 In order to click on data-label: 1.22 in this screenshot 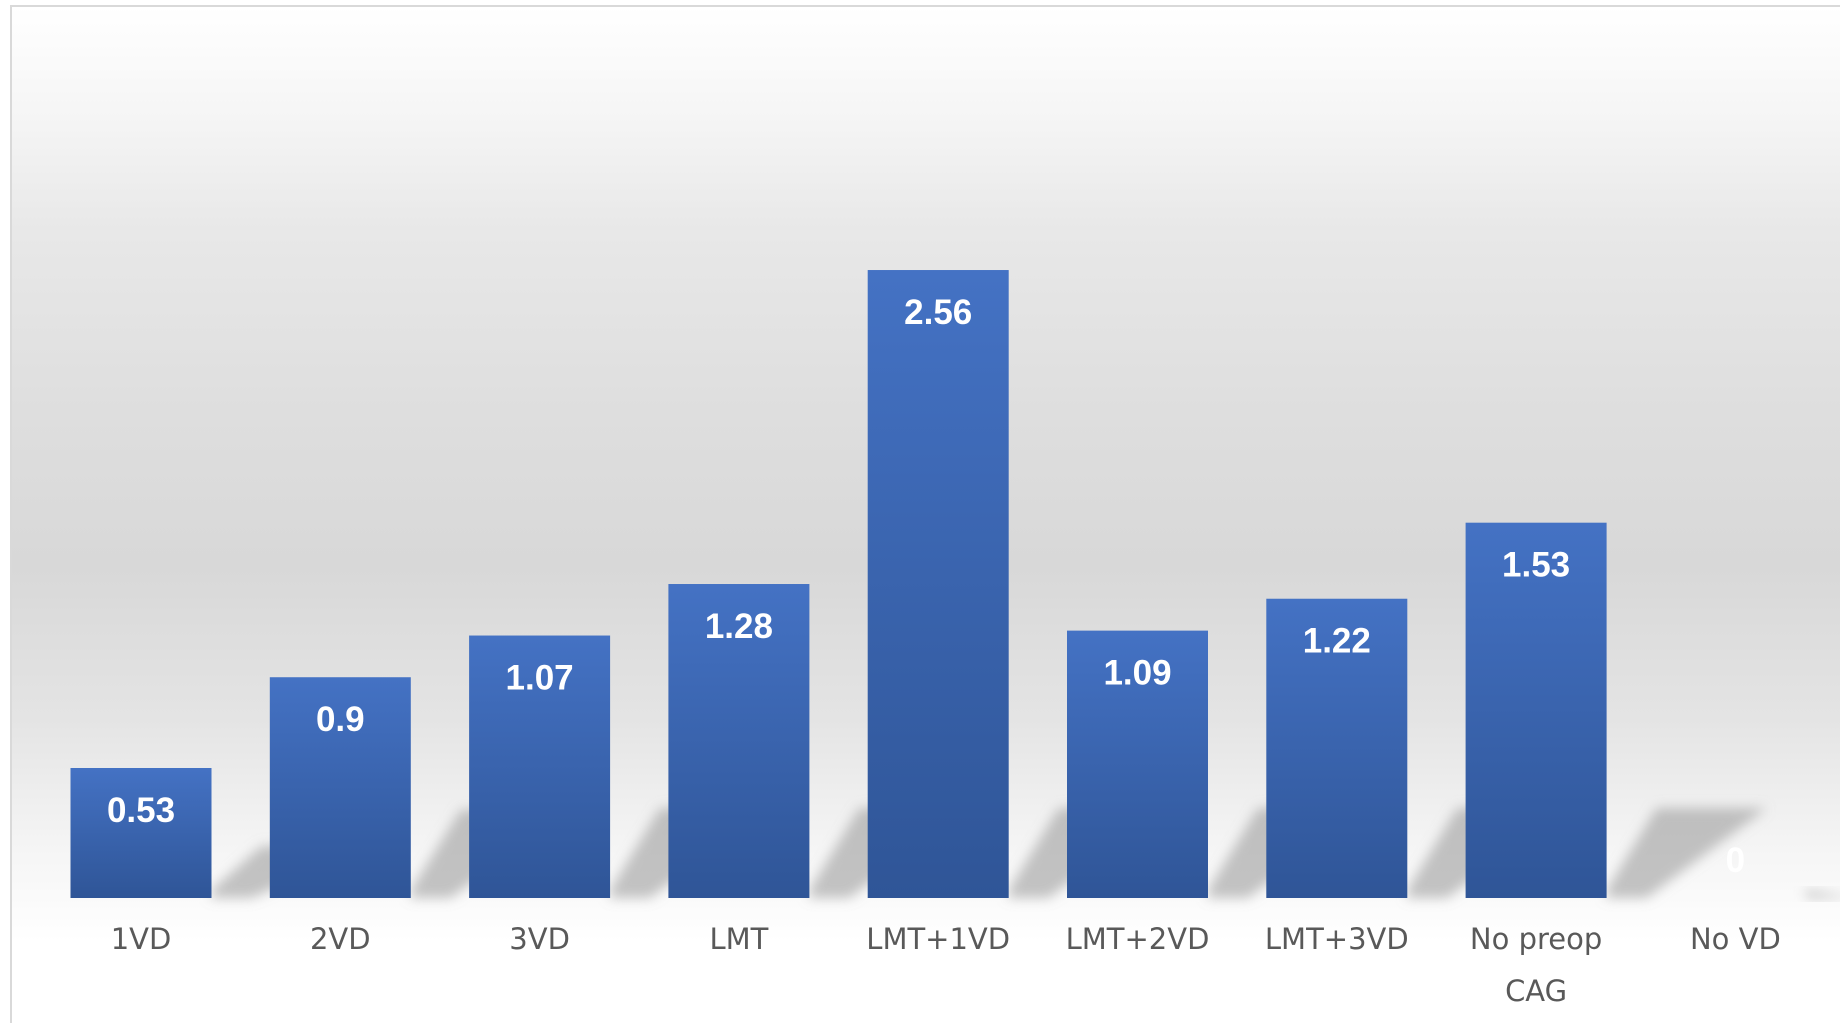, I will do `click(1337, 641)`.